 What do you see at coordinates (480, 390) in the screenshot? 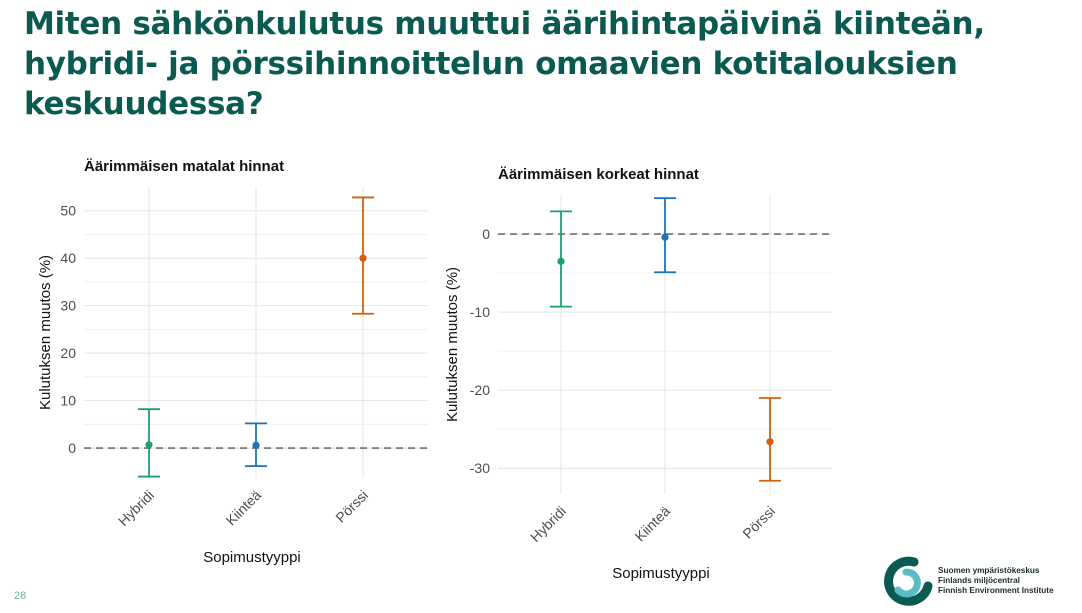
I see `chart2-ytick-label: -20` at bounding box center [480, 390].